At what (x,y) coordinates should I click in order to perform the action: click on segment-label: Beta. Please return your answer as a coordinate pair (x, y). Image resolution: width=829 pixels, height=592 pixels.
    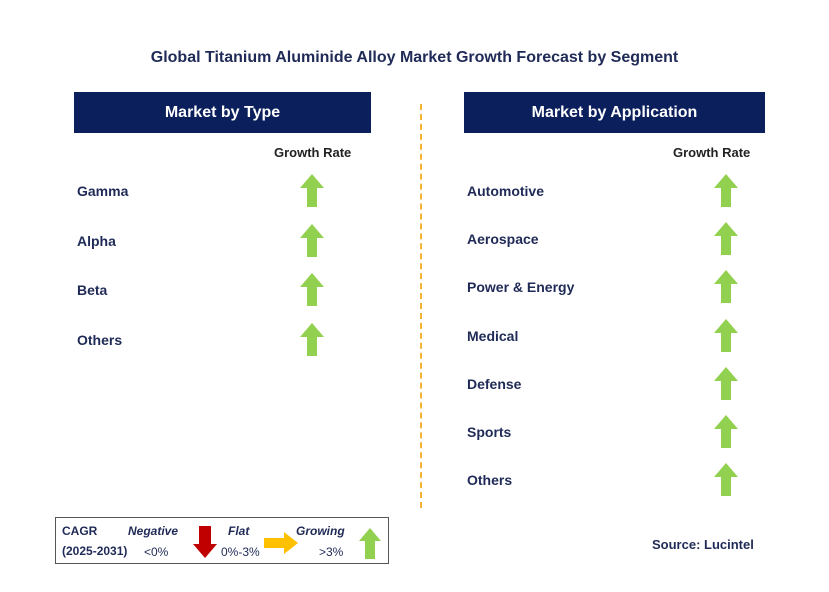
    Looking at the image, I should click on (92, 290).